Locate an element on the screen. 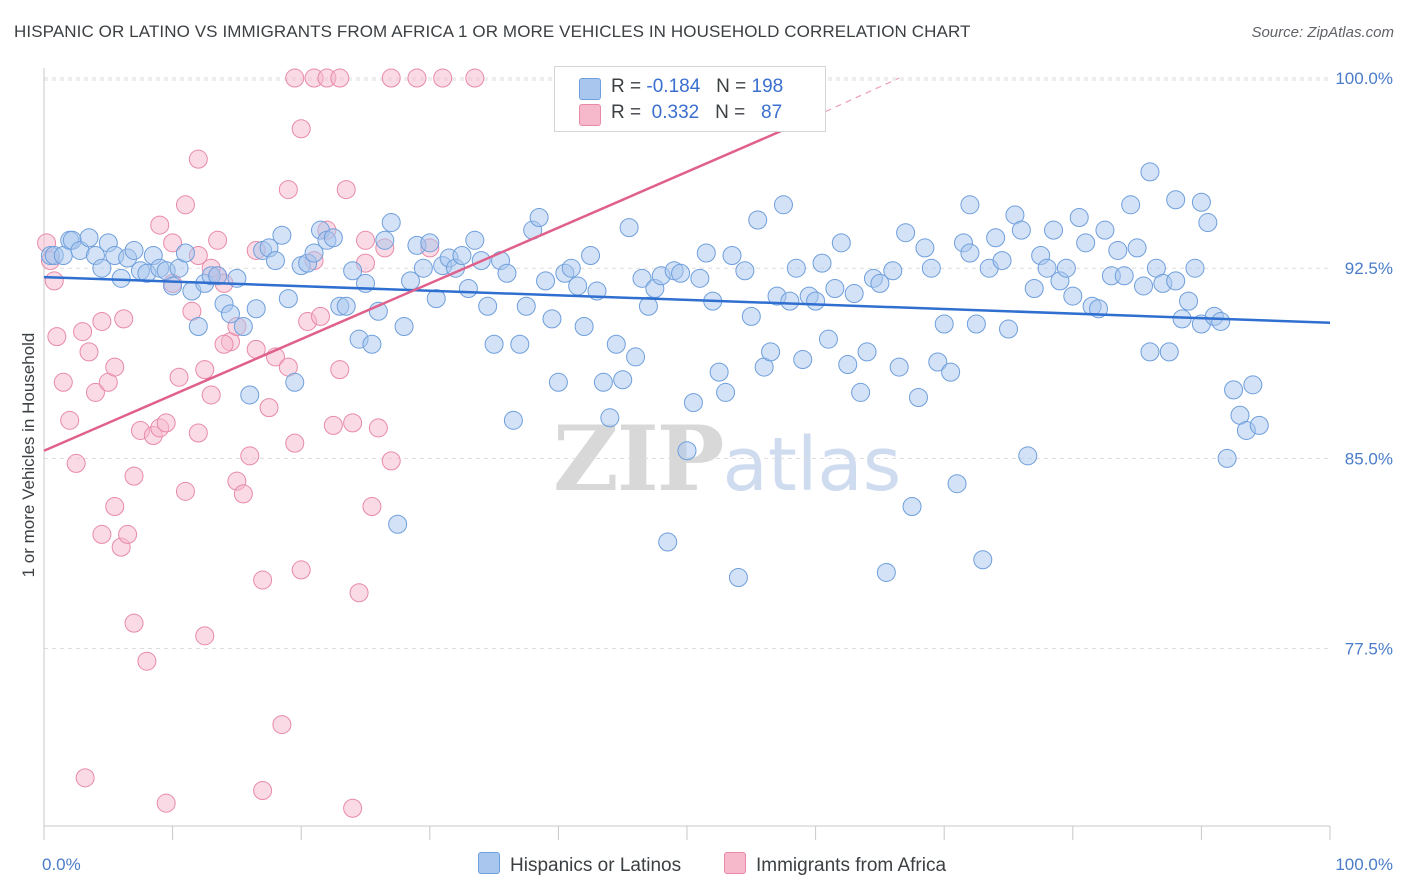  bottom-legend-label: Immigrants from Africa is located at coordinates (851, 865).